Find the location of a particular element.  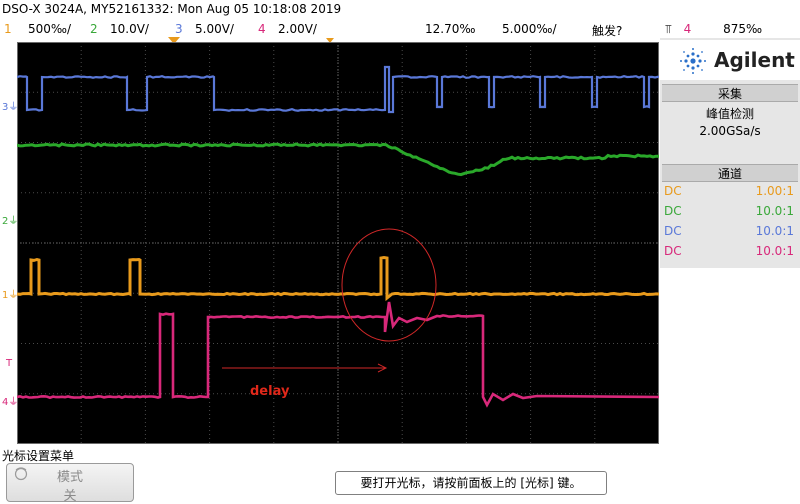

ch2-probe-ratio: 10.0:1 is located at coordinates (775, 211).